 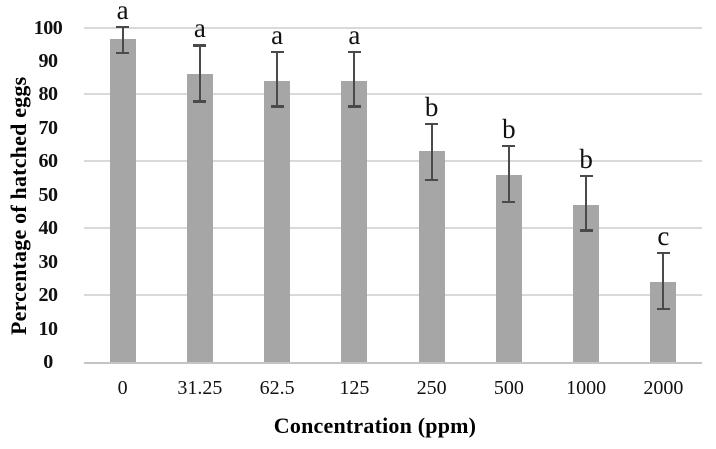 What do you see at coordinates (48, 127) in the screenshot?
I see `y-tick-label: 70` at bounding box center [48, 127].